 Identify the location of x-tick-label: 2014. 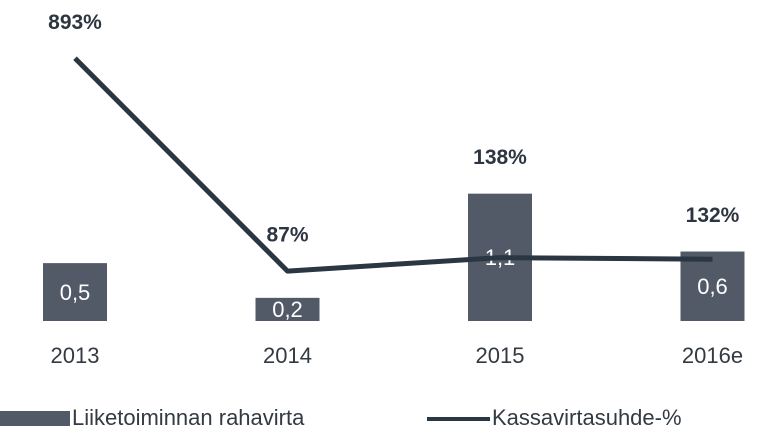
(287, 355).